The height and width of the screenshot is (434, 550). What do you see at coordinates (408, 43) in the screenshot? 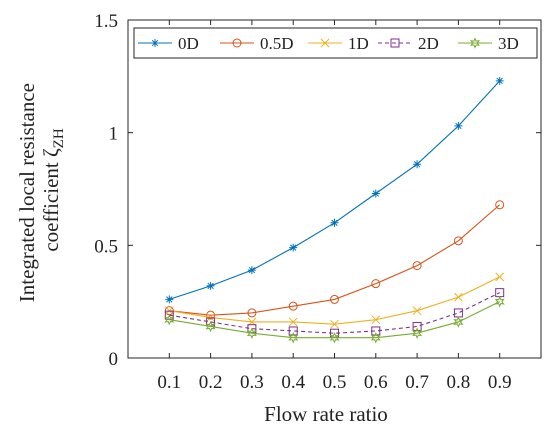
I see `legend-item-2D: 2D` at bounding box center [408, 43].